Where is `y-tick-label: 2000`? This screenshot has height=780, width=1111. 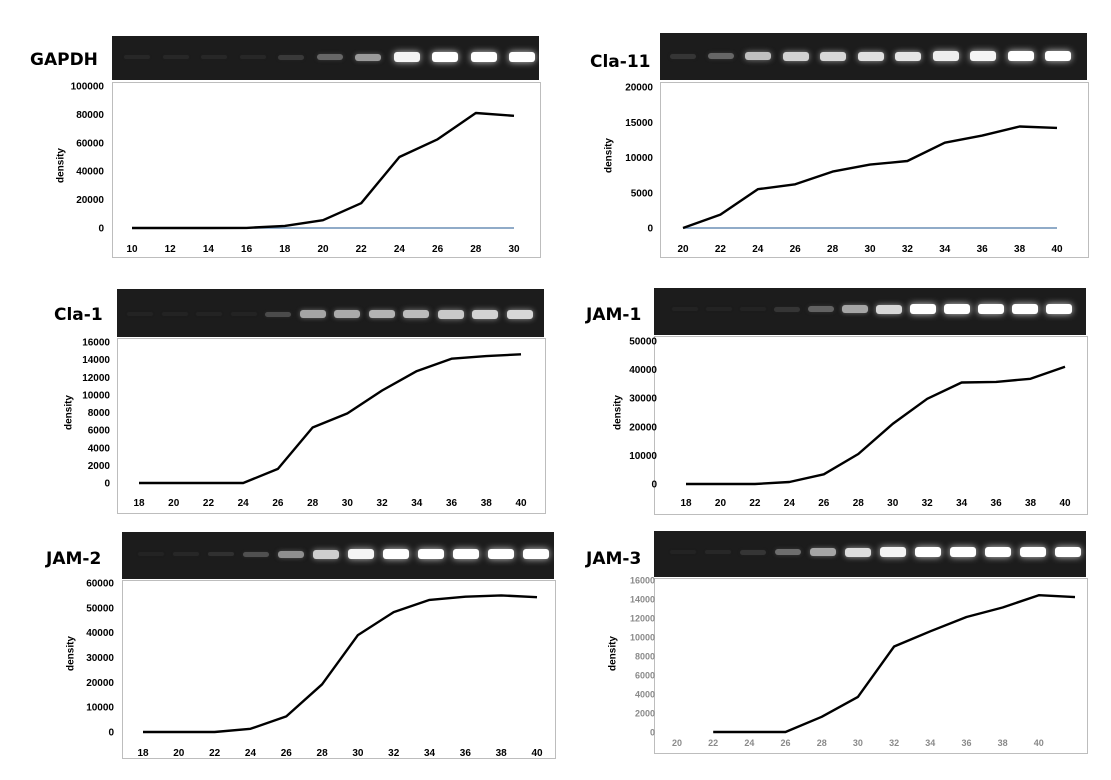 y-tick-label: 2000 is located at coordinates (645, 714).